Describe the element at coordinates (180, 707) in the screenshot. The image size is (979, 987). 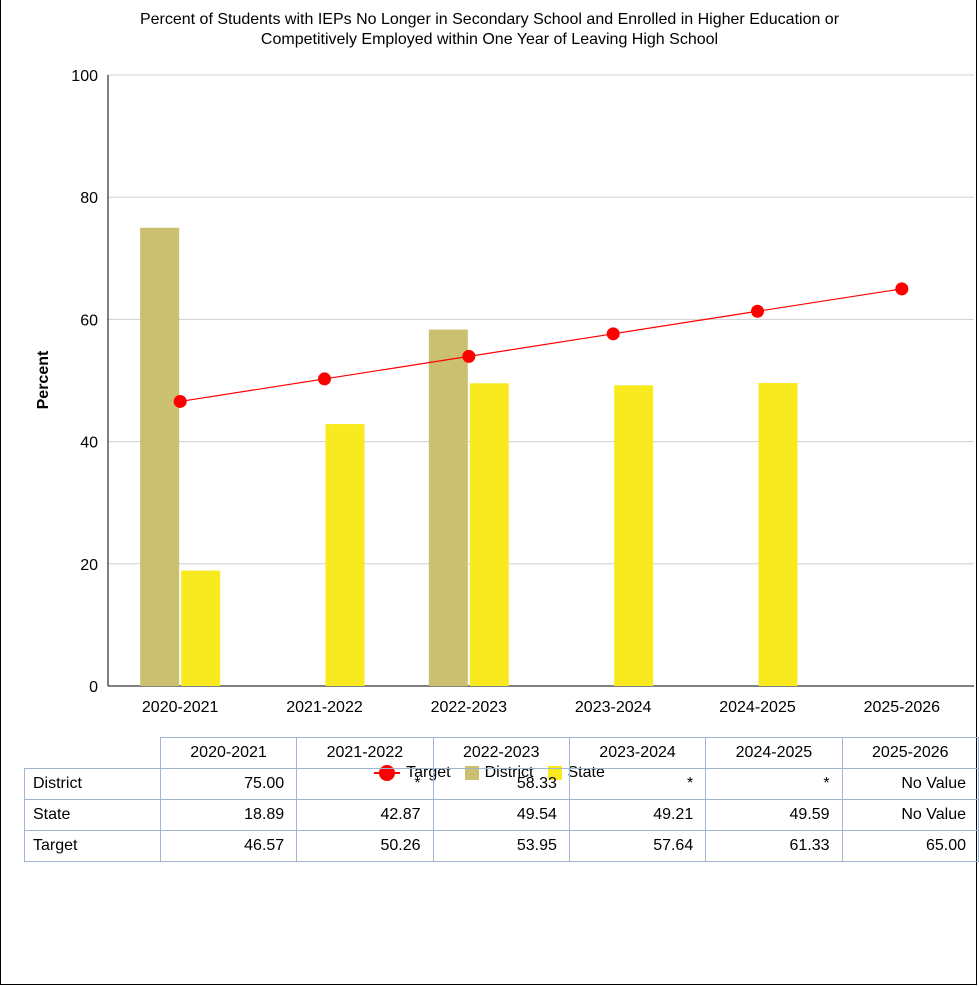
I see `x-tick-label: 2020-2021` at that location.